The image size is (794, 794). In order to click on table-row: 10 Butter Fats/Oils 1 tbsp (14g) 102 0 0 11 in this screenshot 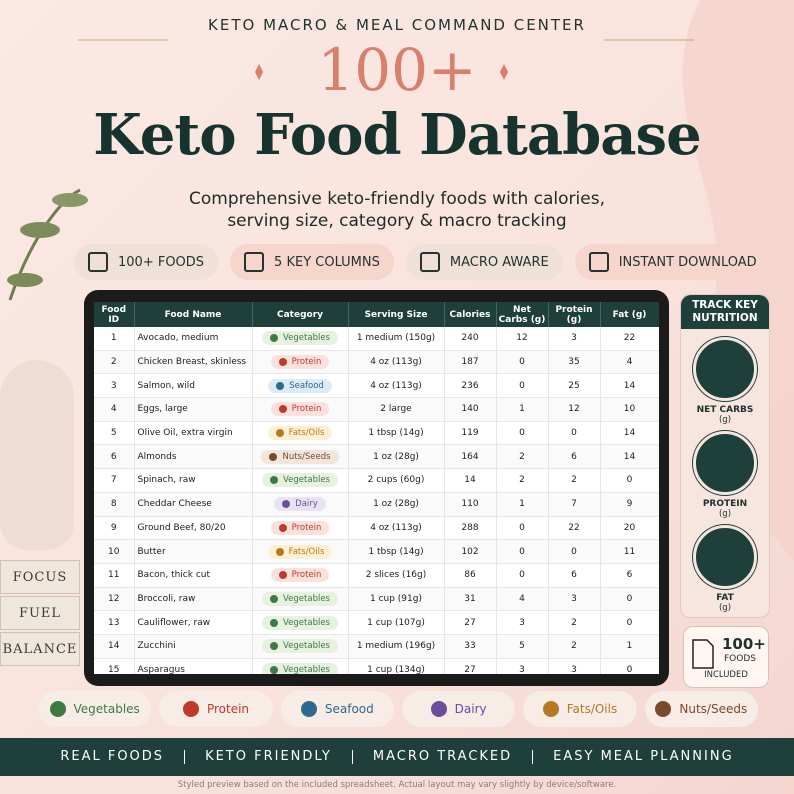, I will do `click(376, 551)`.